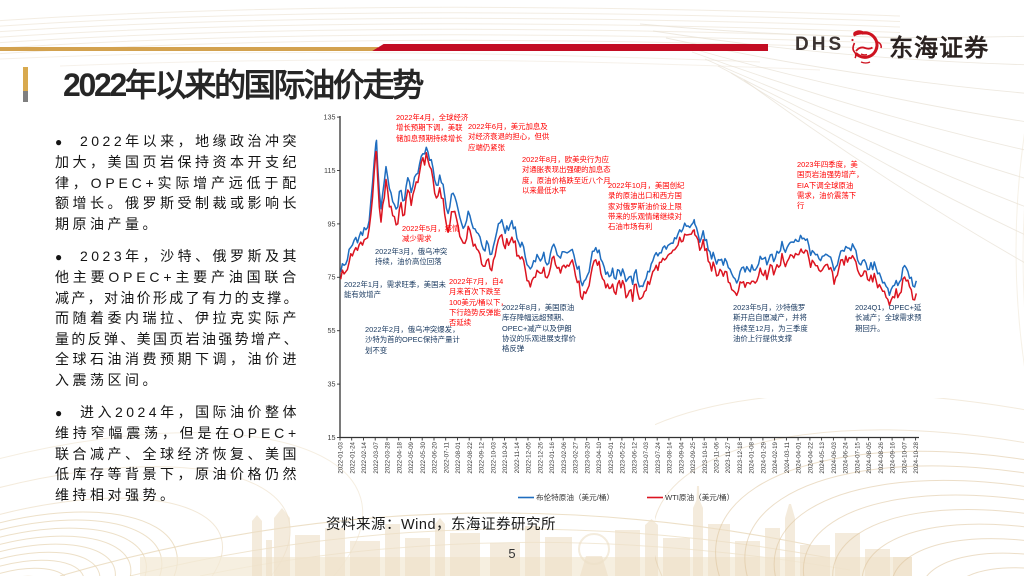 This screenshot has height=576, width=1024. Describe the element at coordinates (834, 457) in the screenshot. I see `svg-text: 2024-06-03` at that location.